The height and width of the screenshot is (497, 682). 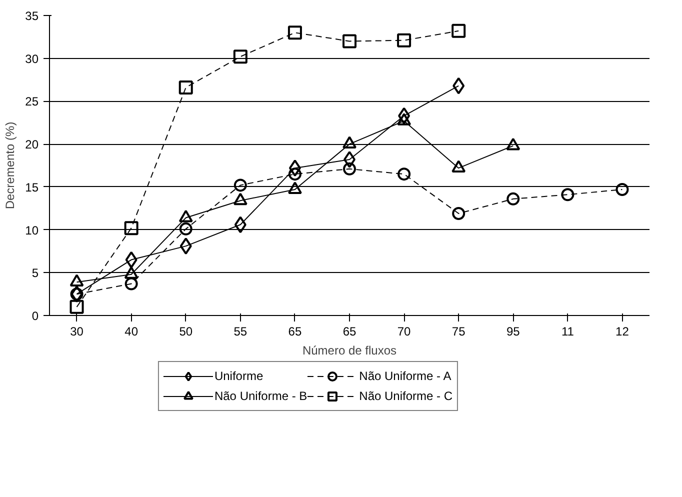 I want to click on x-tick-label: 55, so click(x=241, y=331).